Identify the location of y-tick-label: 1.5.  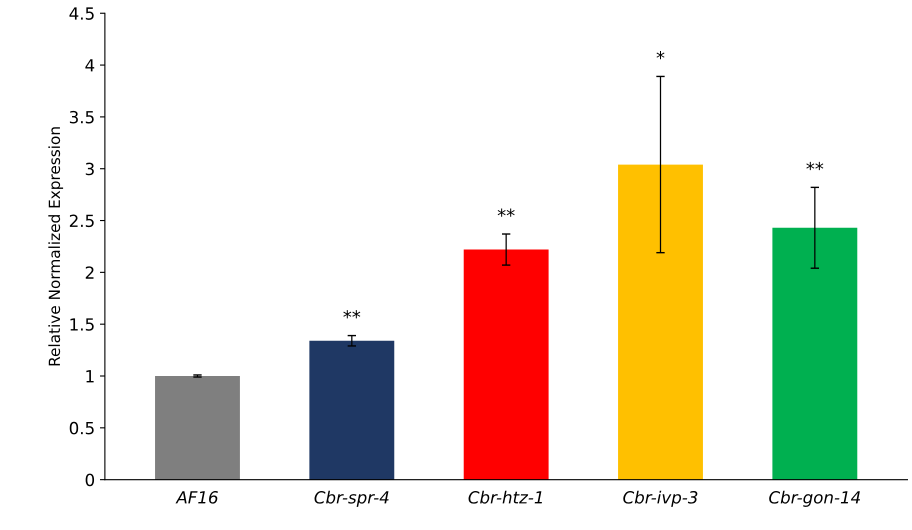
(82, 324).